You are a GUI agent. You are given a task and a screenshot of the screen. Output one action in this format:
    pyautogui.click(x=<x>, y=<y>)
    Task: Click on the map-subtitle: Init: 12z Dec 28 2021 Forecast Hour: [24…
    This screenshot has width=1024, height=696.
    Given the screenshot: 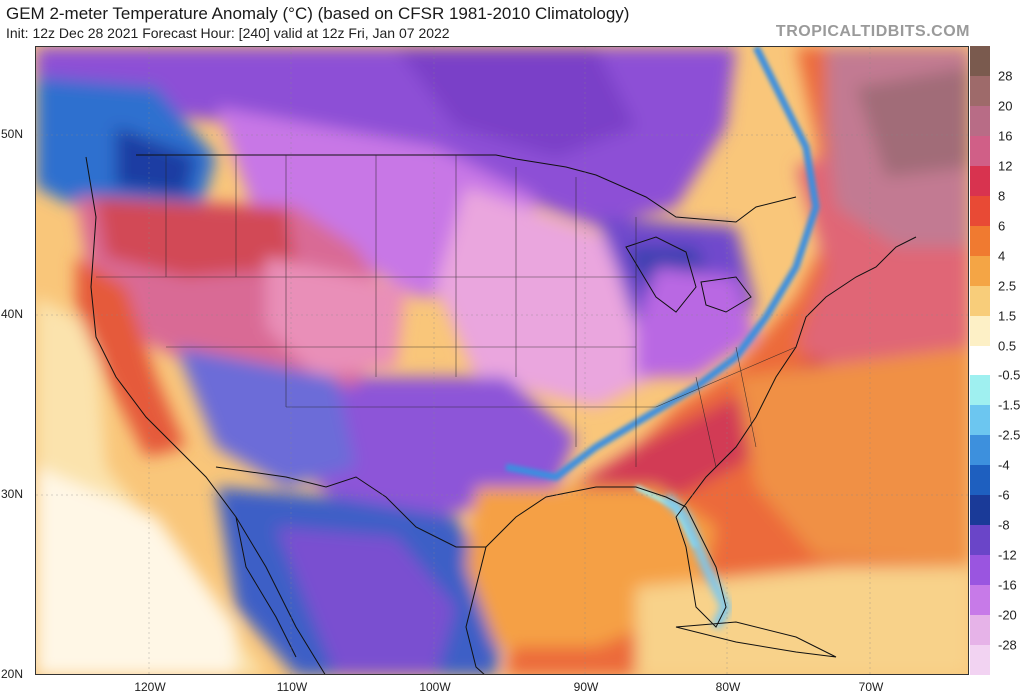 What is the action you would take?
    pyautogui.click(x=228, y=33)
    